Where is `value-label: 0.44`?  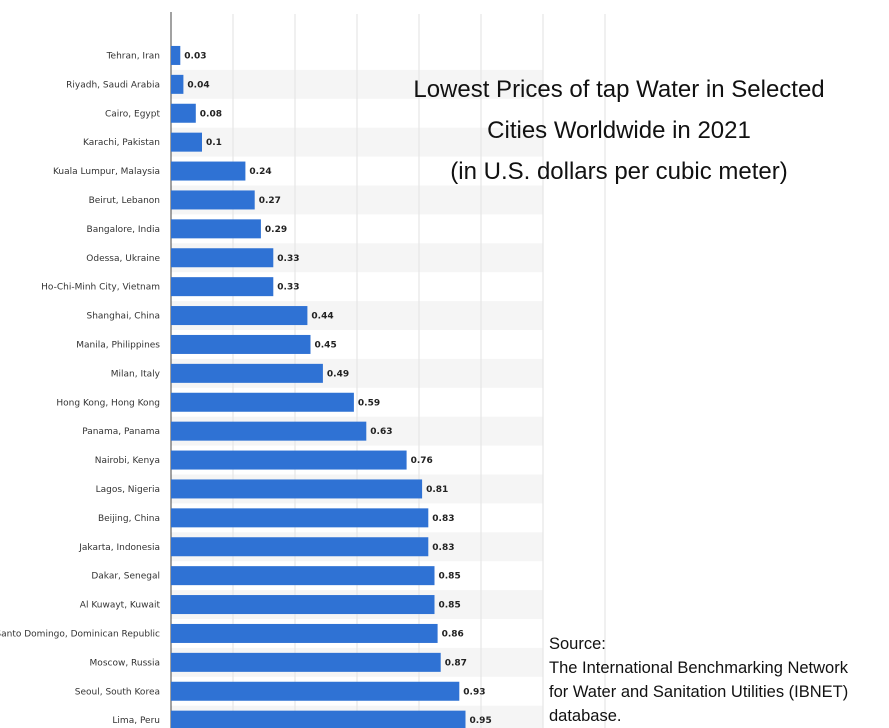
value-label: 0.44 is located at coordinates (322, 317).